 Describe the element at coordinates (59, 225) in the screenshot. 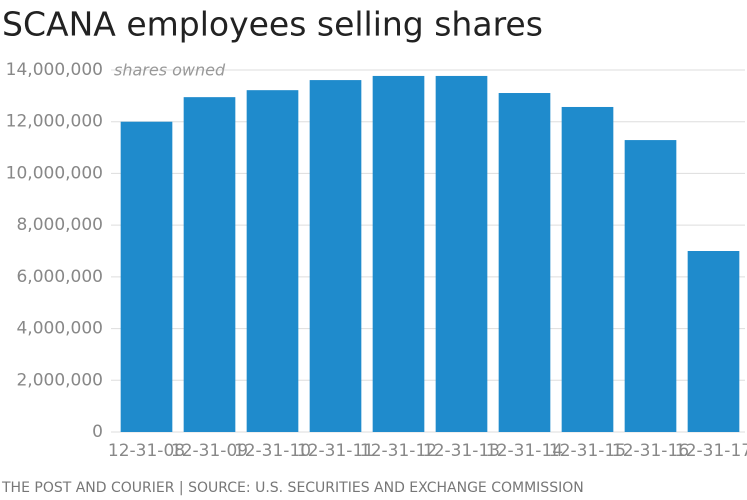

I see `y-tick-label: 8,000,000` at that location.